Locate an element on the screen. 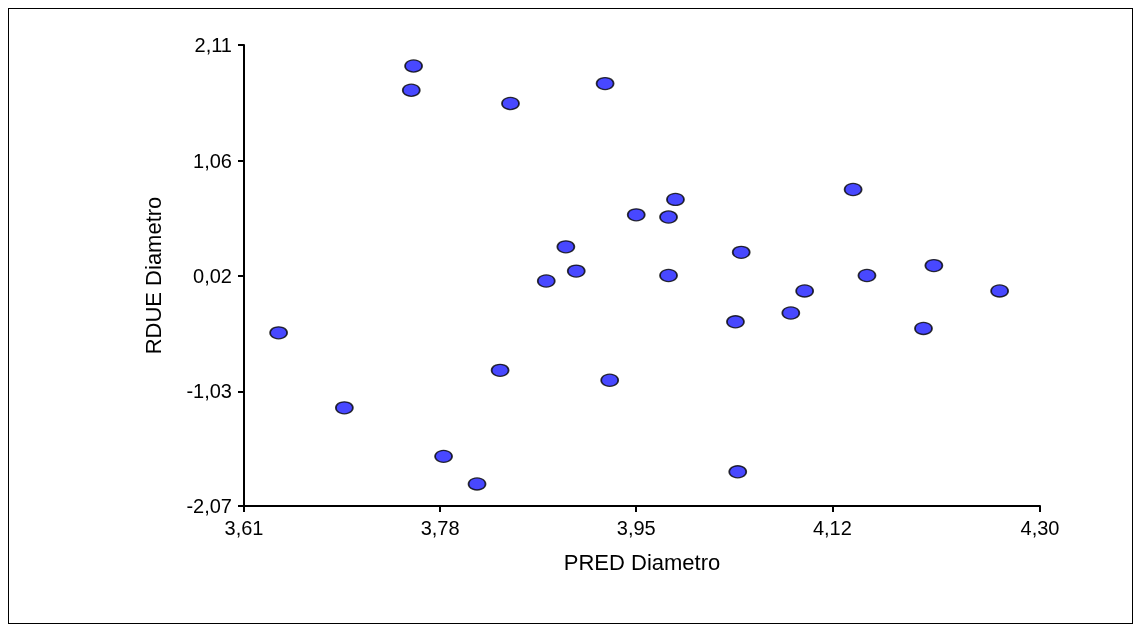 This screenshot has width=1141, height=632. y-tick-label: -2,07 is located at coordinates (209, 506).